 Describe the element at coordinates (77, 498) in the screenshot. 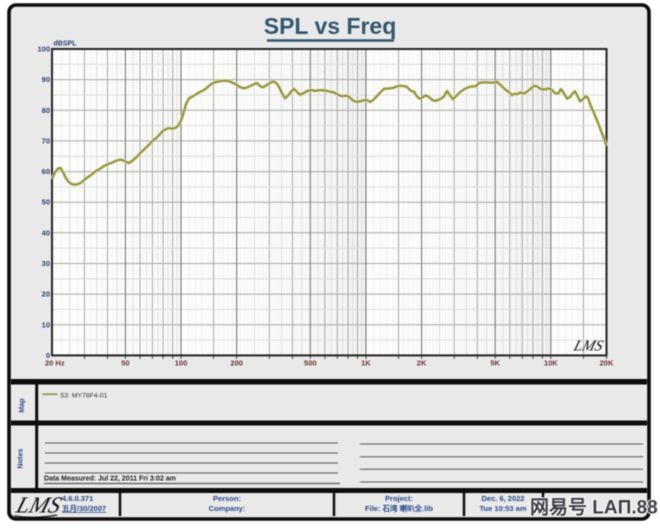

I see `svg-text: 4.6.0.371` at that location.